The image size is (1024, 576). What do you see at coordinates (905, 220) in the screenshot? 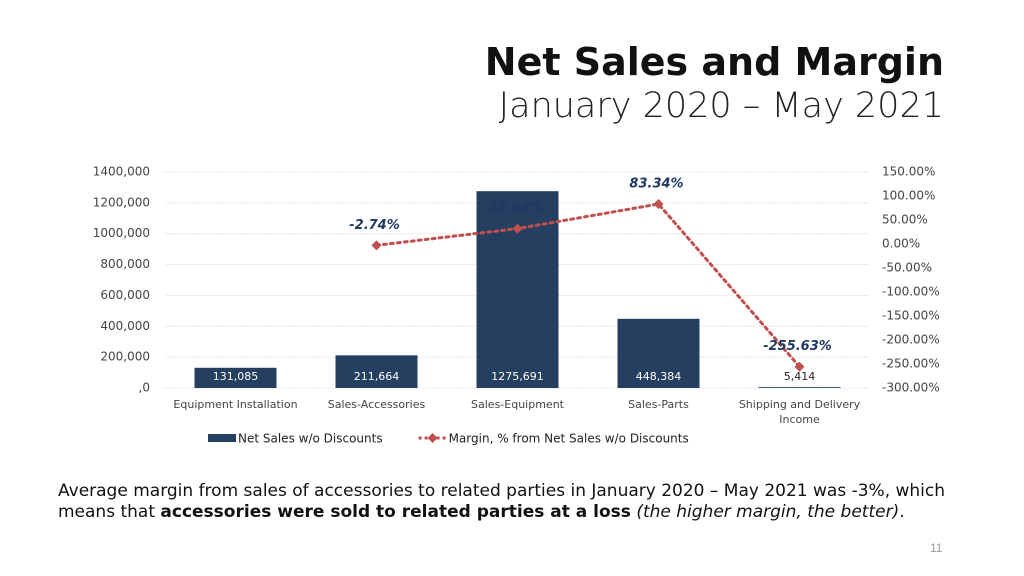
I see `y2-tick-label: 50.00%` at bounding box center [905, 220].